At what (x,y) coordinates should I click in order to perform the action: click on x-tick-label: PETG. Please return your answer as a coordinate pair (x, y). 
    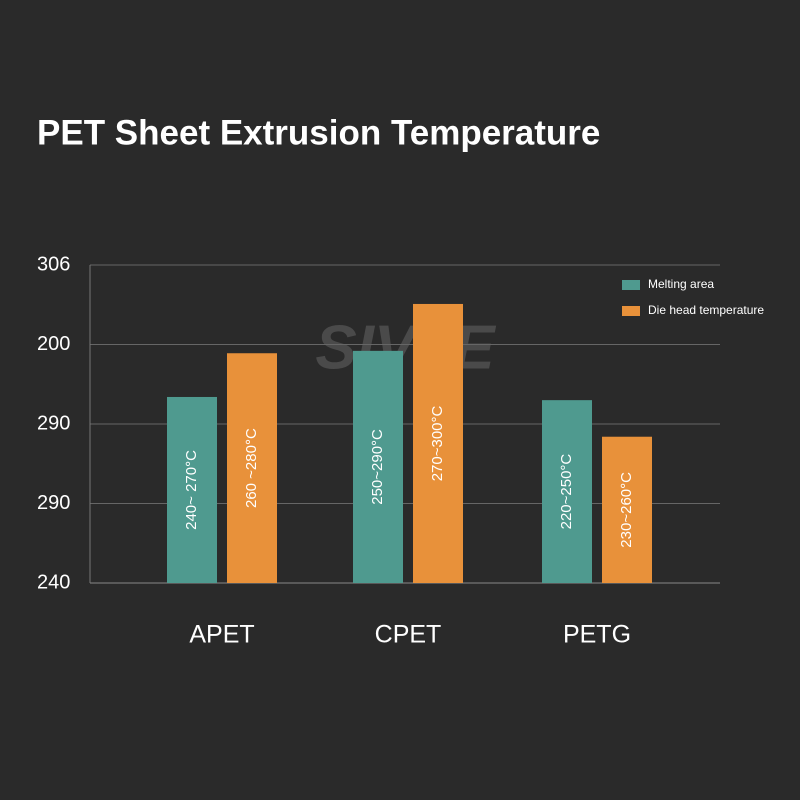
    Looking at the image, I should click on (597, 635).